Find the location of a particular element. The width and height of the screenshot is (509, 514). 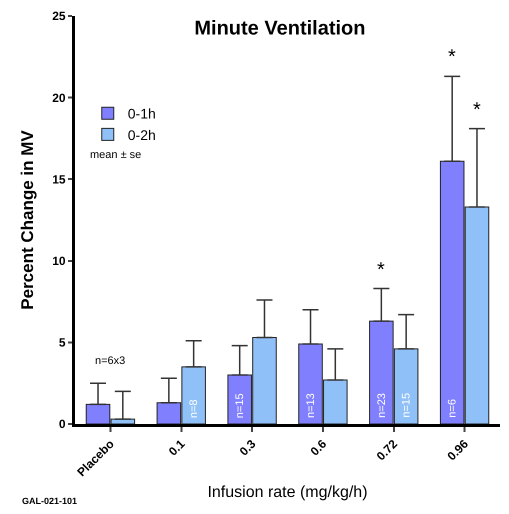

annotation: n=13 is located at coordinates (311, 405).